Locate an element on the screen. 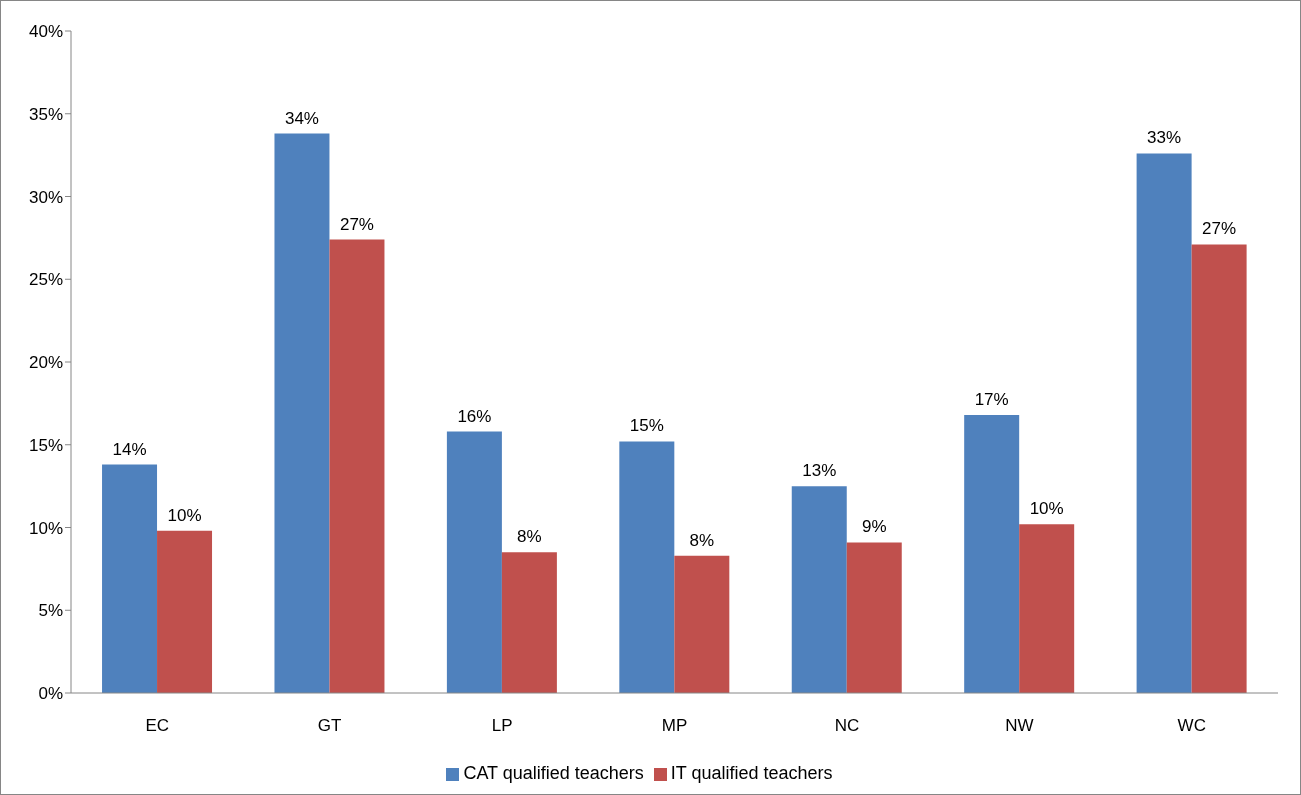  y-tick-label: 15% is located at coordinates (45, 445).